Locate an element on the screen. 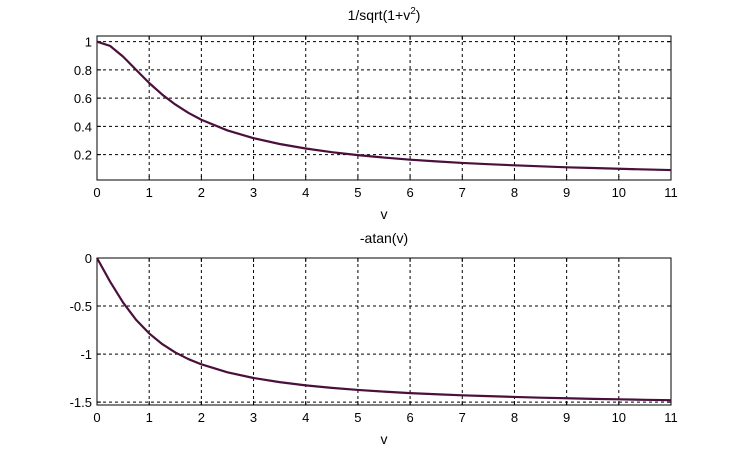 The width and height of the screenshot is (741, 455). y-tick-label: 0 is located at coordinates (88, 258).